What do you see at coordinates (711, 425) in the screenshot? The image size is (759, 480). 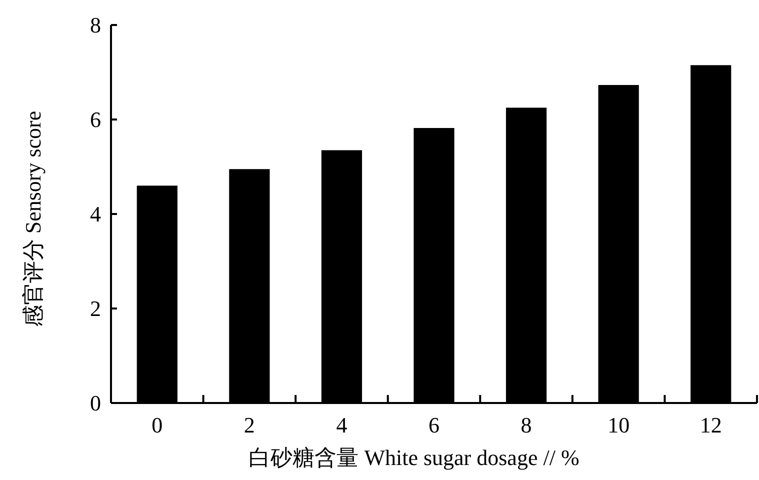 I see `x-tick-label: 12` at bounding box center [711, 425].